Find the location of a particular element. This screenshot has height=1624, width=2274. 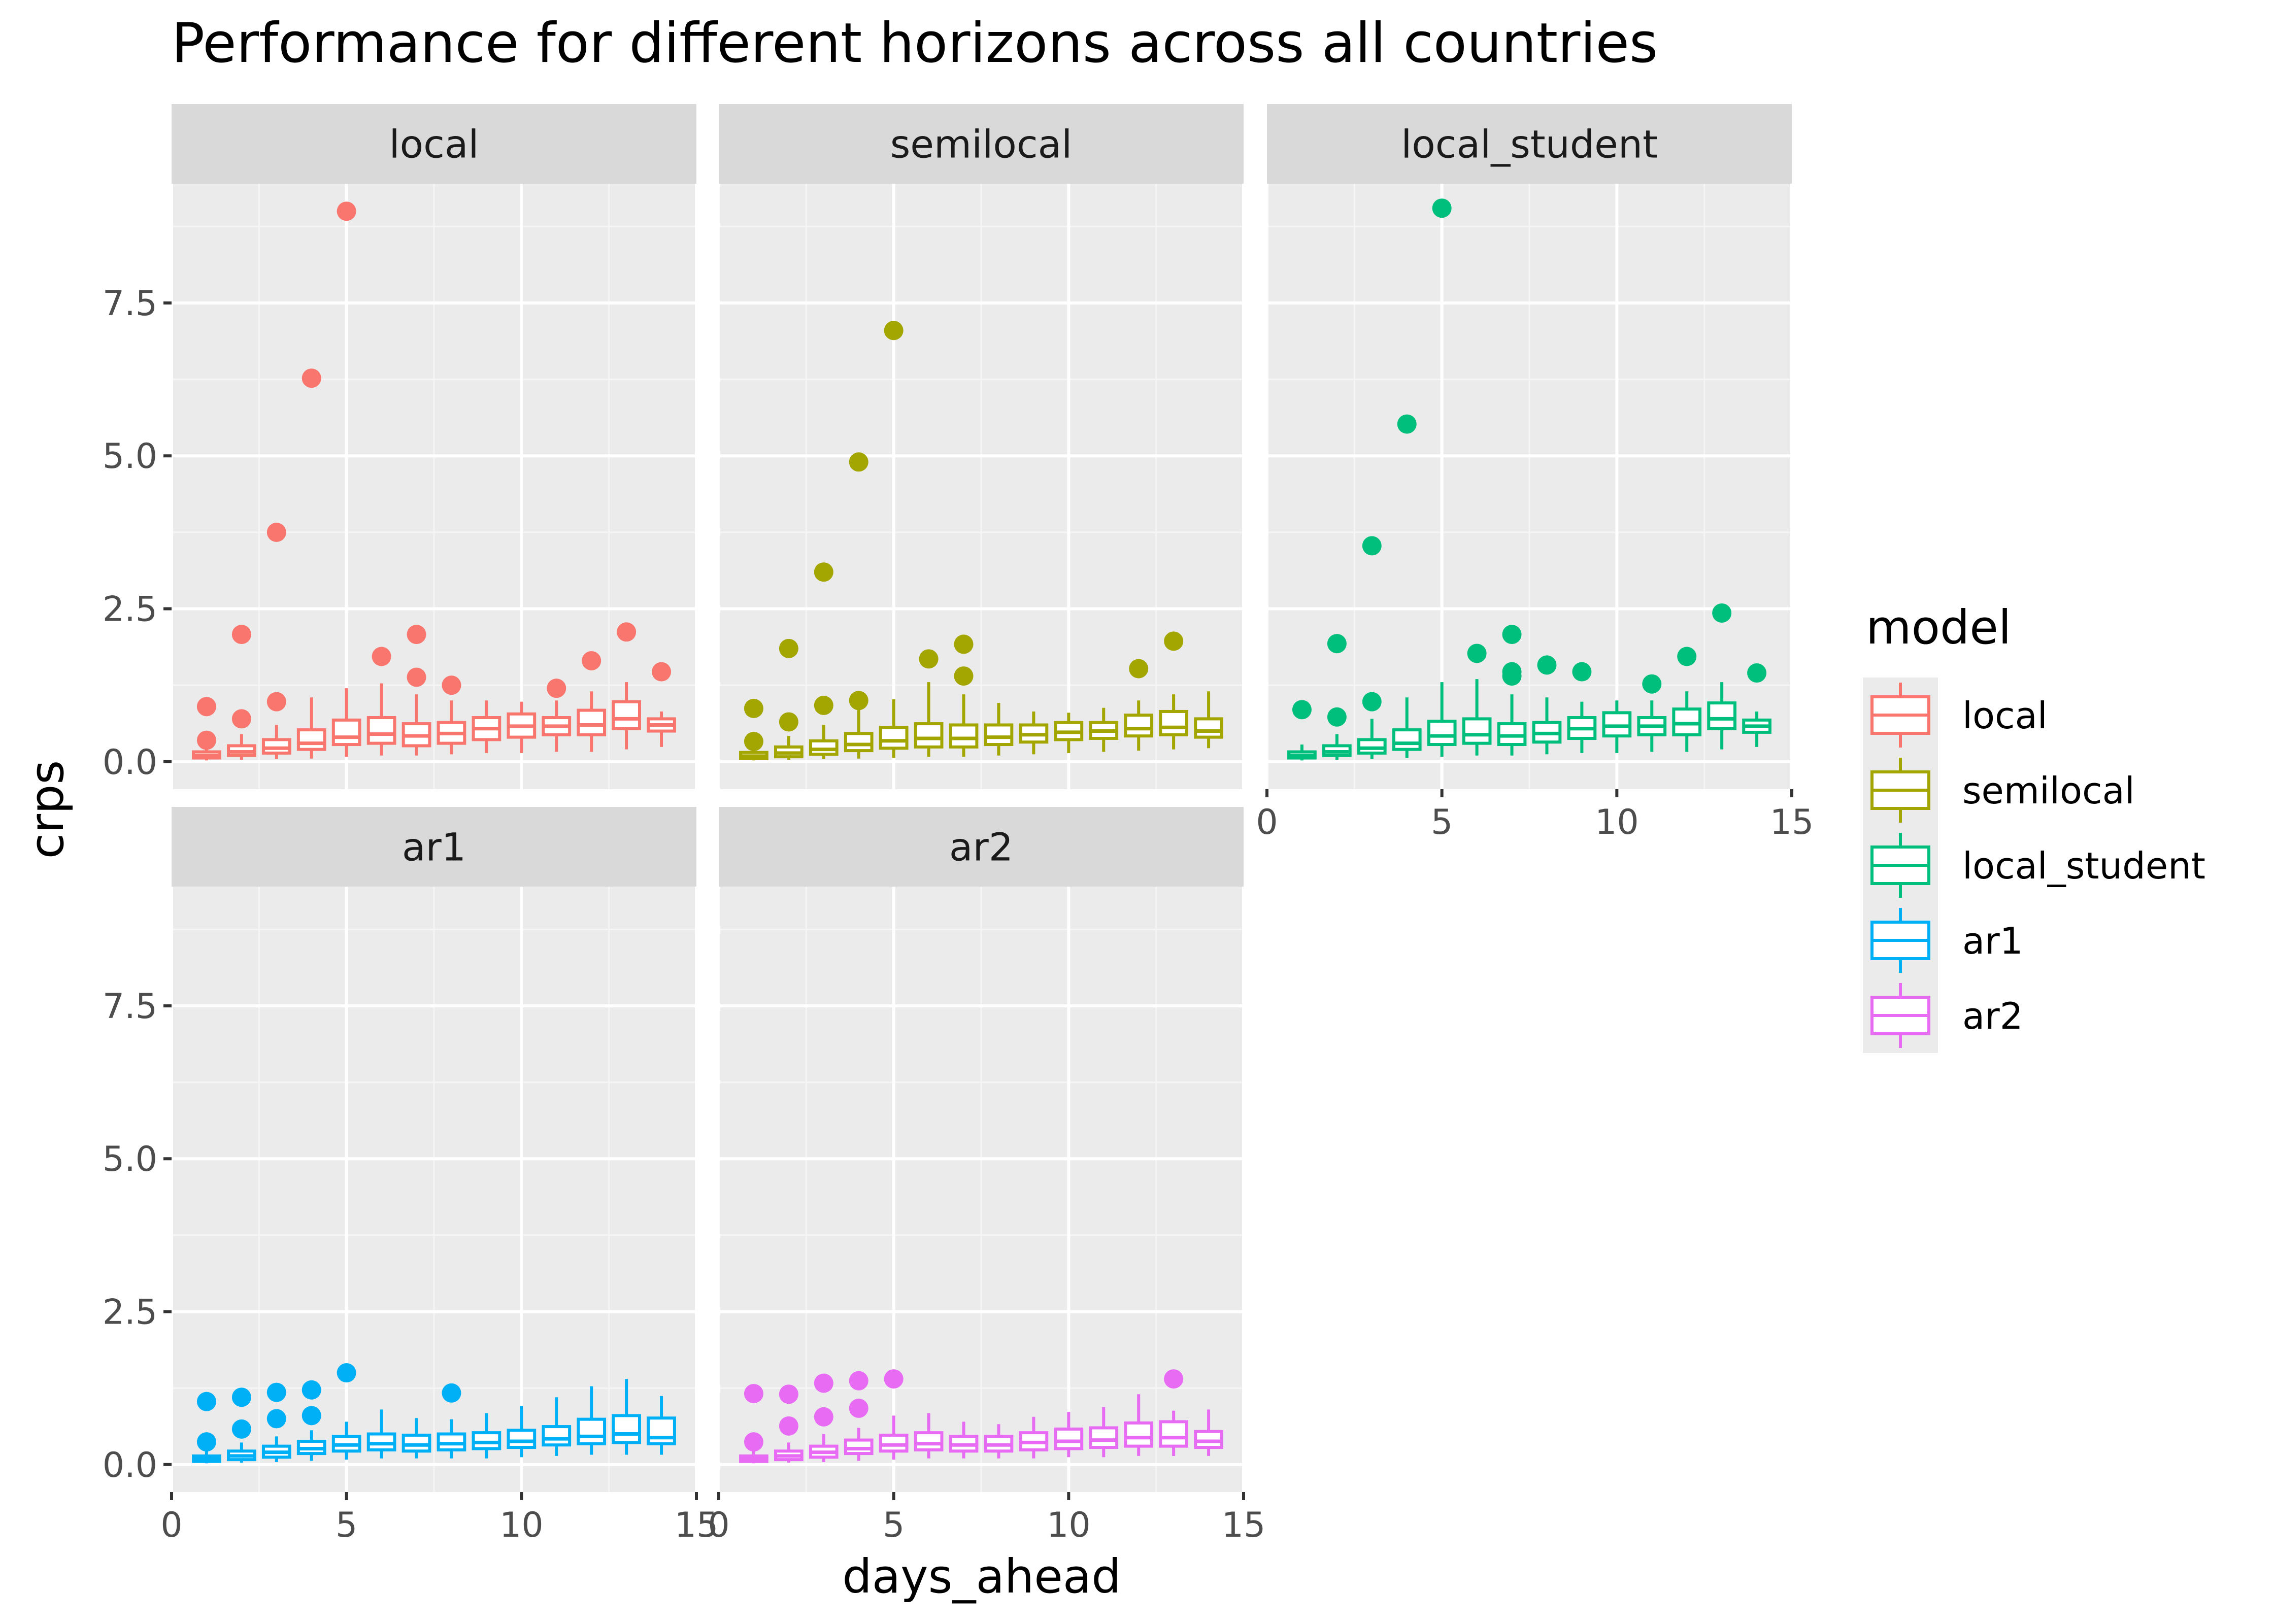

y-tick-label: 0.0 is located at coordinates (130, 762).